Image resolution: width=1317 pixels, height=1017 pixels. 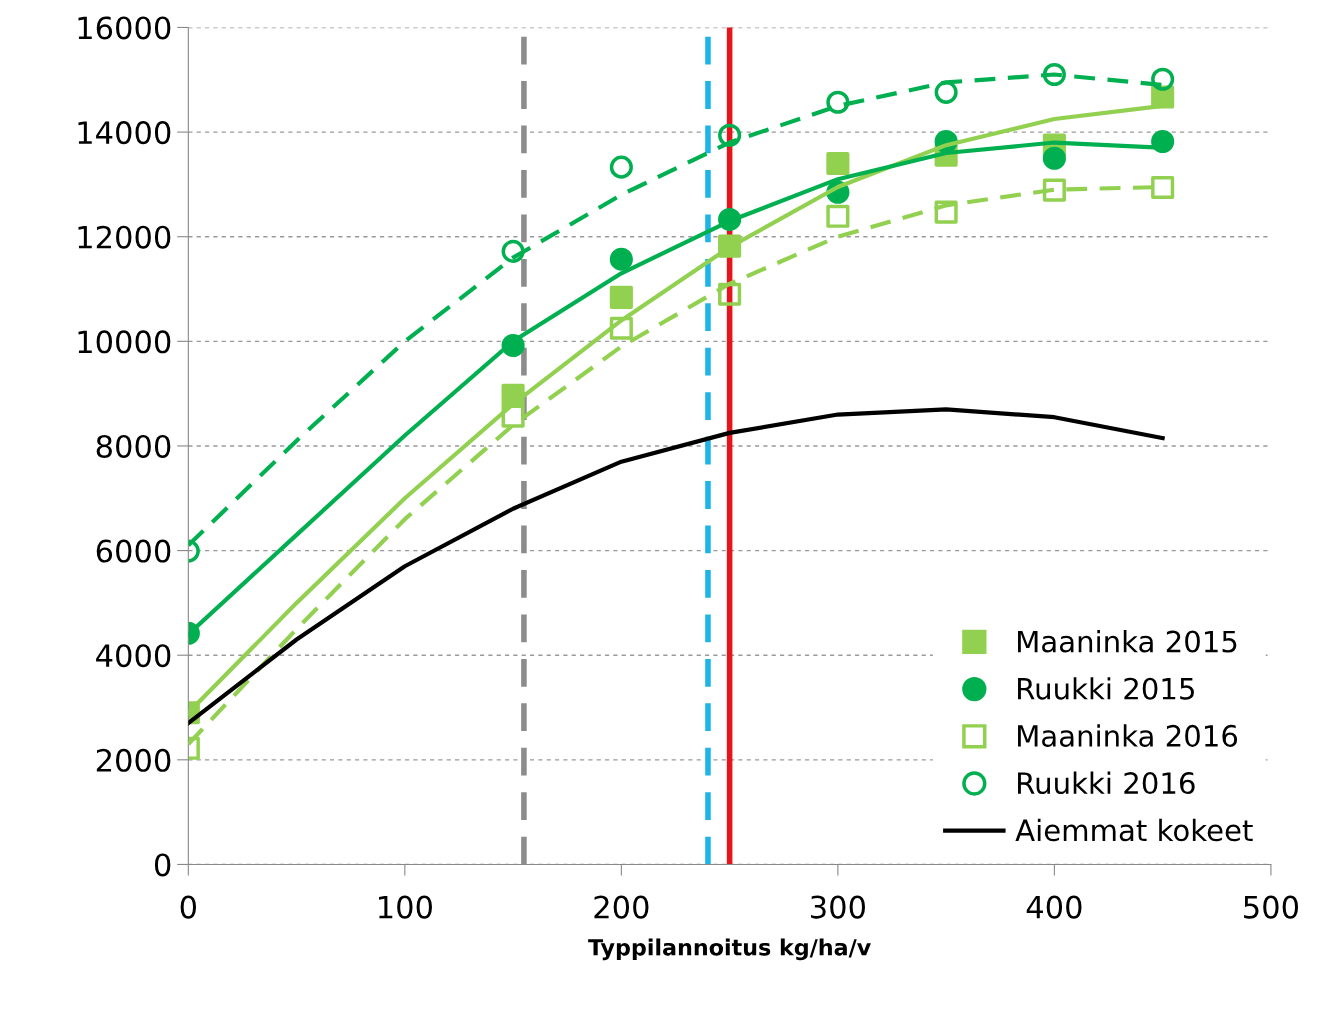 I want to click on x-axis-title: Typpilannoitus kg/ha/v, so click(x=729, y=949).